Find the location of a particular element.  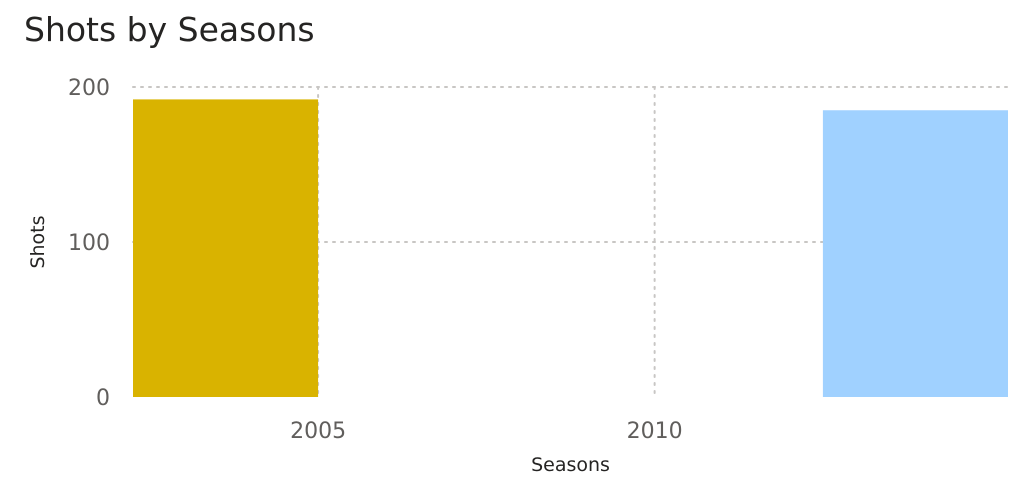

x-tick-label: 2005 is located at coordinates (318, 431).